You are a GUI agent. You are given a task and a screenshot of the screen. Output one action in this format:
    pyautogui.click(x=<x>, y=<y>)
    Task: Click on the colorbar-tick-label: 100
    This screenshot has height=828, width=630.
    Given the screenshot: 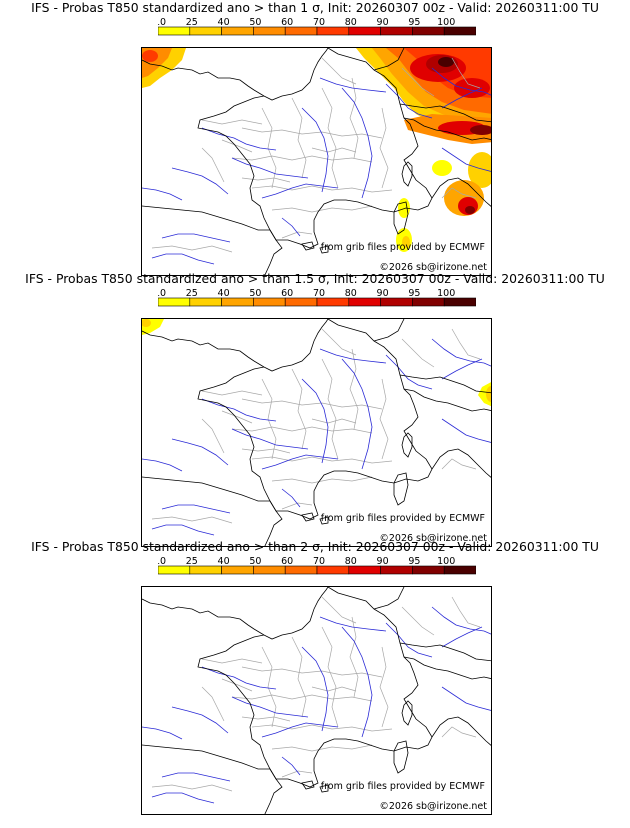 What is the action you would take?
    pyautogui.click(x=446, y=293)
    